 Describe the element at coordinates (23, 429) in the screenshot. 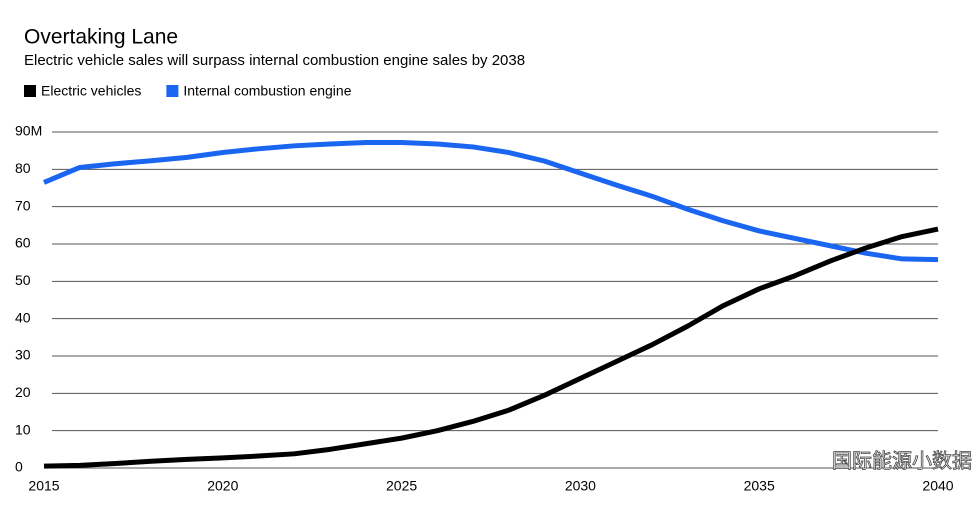

I see `y-tick-label: 10` at that location.